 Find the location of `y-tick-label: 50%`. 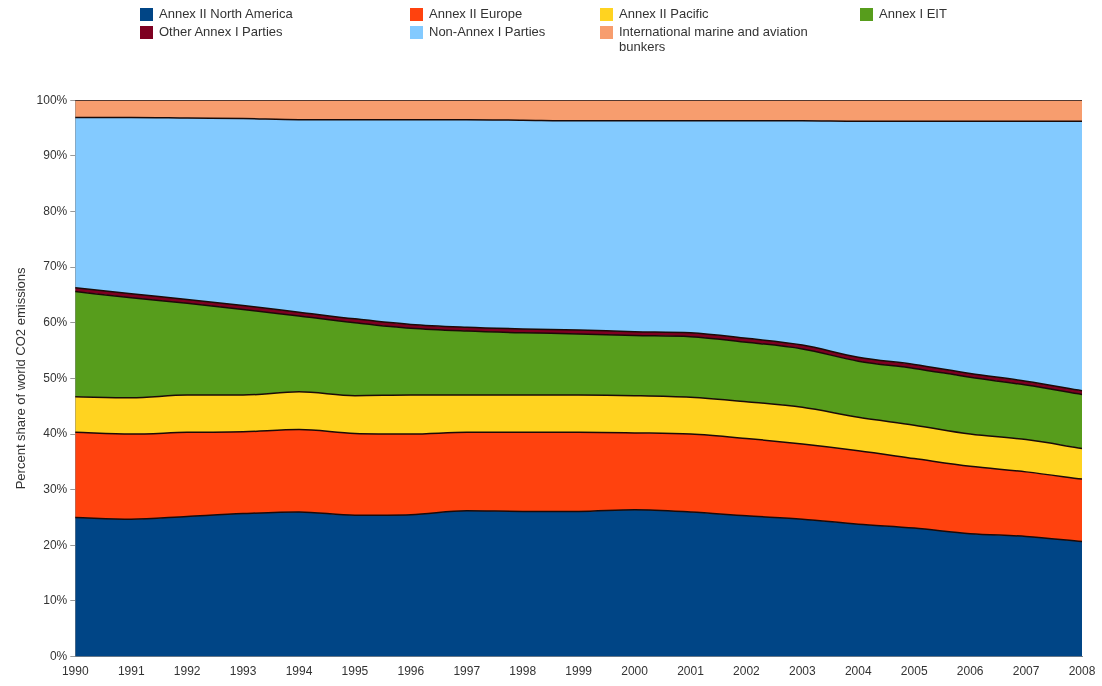

y-tick-label: 50% is located at coordinates (55, 377).